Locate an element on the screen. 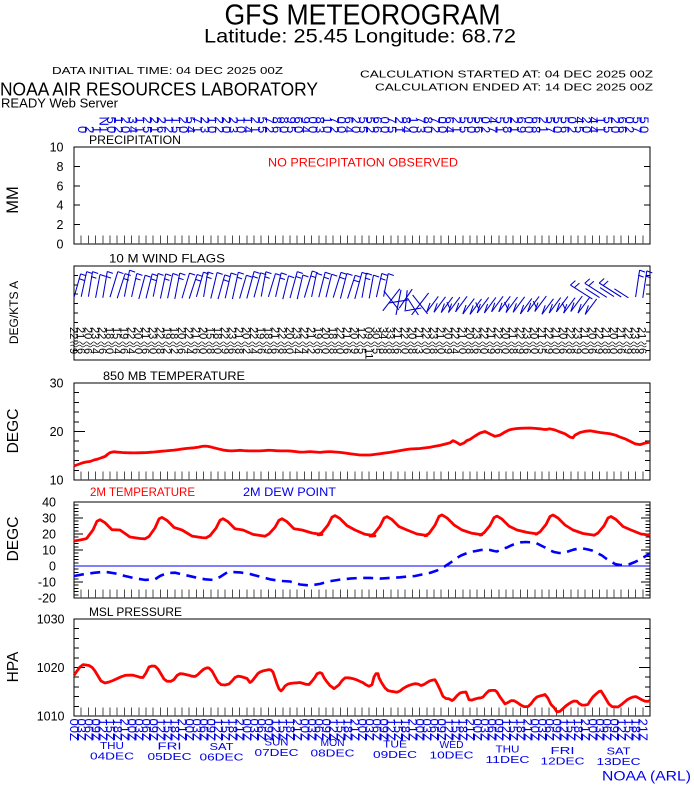  svg-text: 18Z is located at coordinates (520, 730).